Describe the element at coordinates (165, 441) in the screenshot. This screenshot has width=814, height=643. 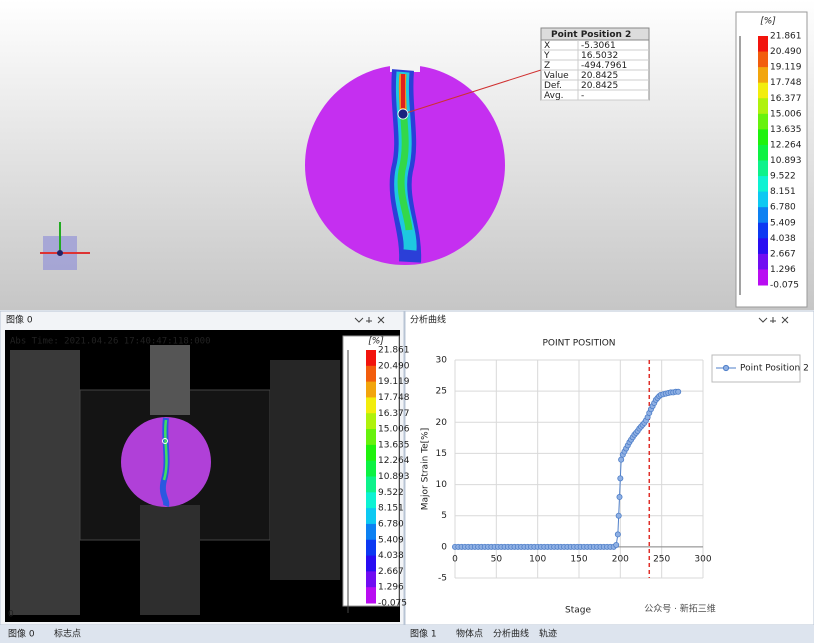
I see `point-marker-image` at that location.